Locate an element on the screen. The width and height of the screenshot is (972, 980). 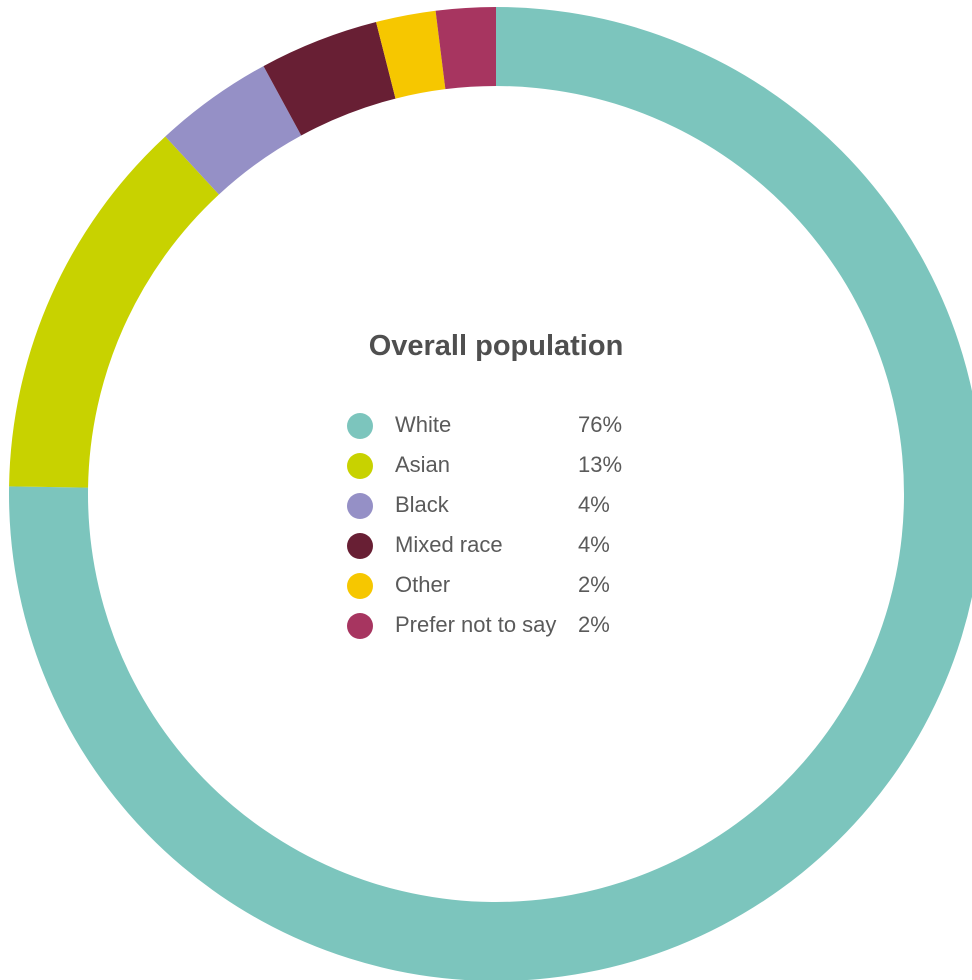
slice-other is located at coordinates (411, 54).